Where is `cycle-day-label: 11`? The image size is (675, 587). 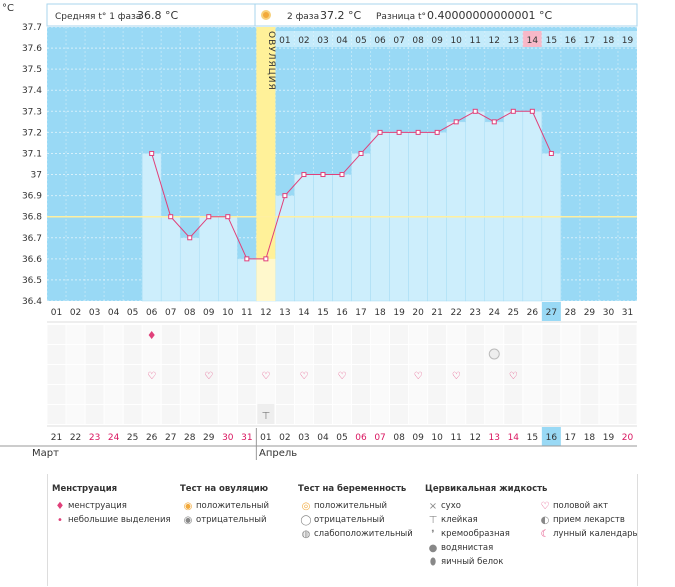
cycle-day-label: 11 is located at coordinates (246, 313).